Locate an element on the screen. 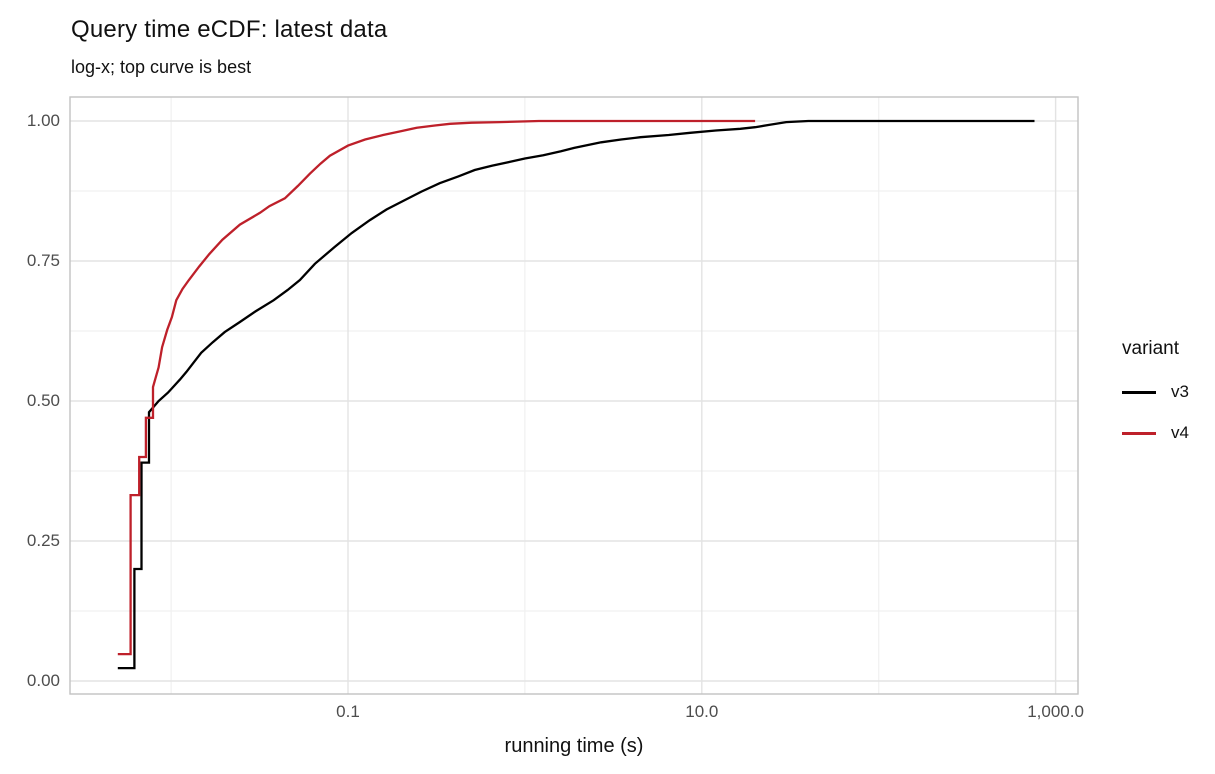  legend-entry-v4: v4 is located at coordinates (1155, 433).